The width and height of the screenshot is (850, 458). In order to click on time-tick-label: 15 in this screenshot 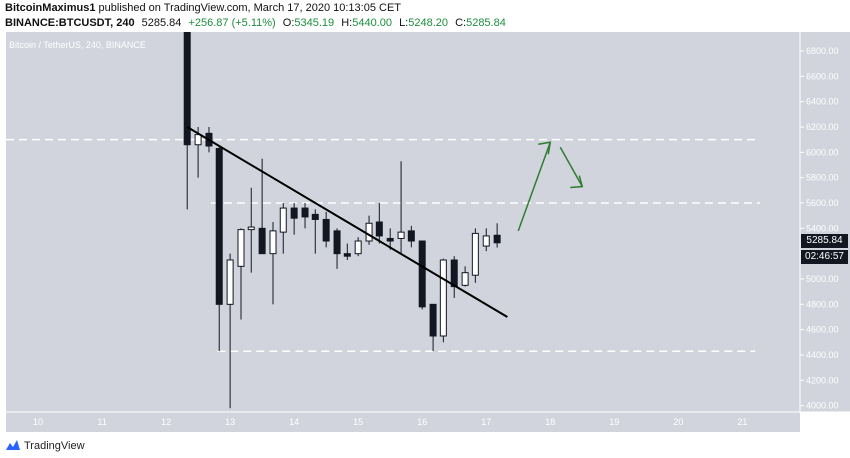, I will do `click(358, 422)`.